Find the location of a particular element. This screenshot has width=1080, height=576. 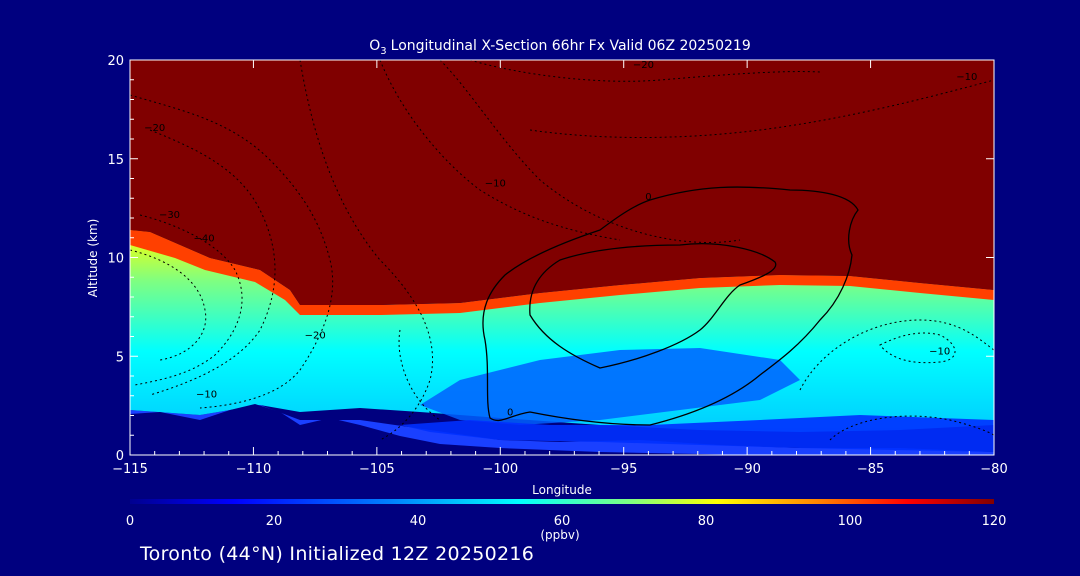

colorbar-tick-label: 60 is located at coordinates (562, 521).